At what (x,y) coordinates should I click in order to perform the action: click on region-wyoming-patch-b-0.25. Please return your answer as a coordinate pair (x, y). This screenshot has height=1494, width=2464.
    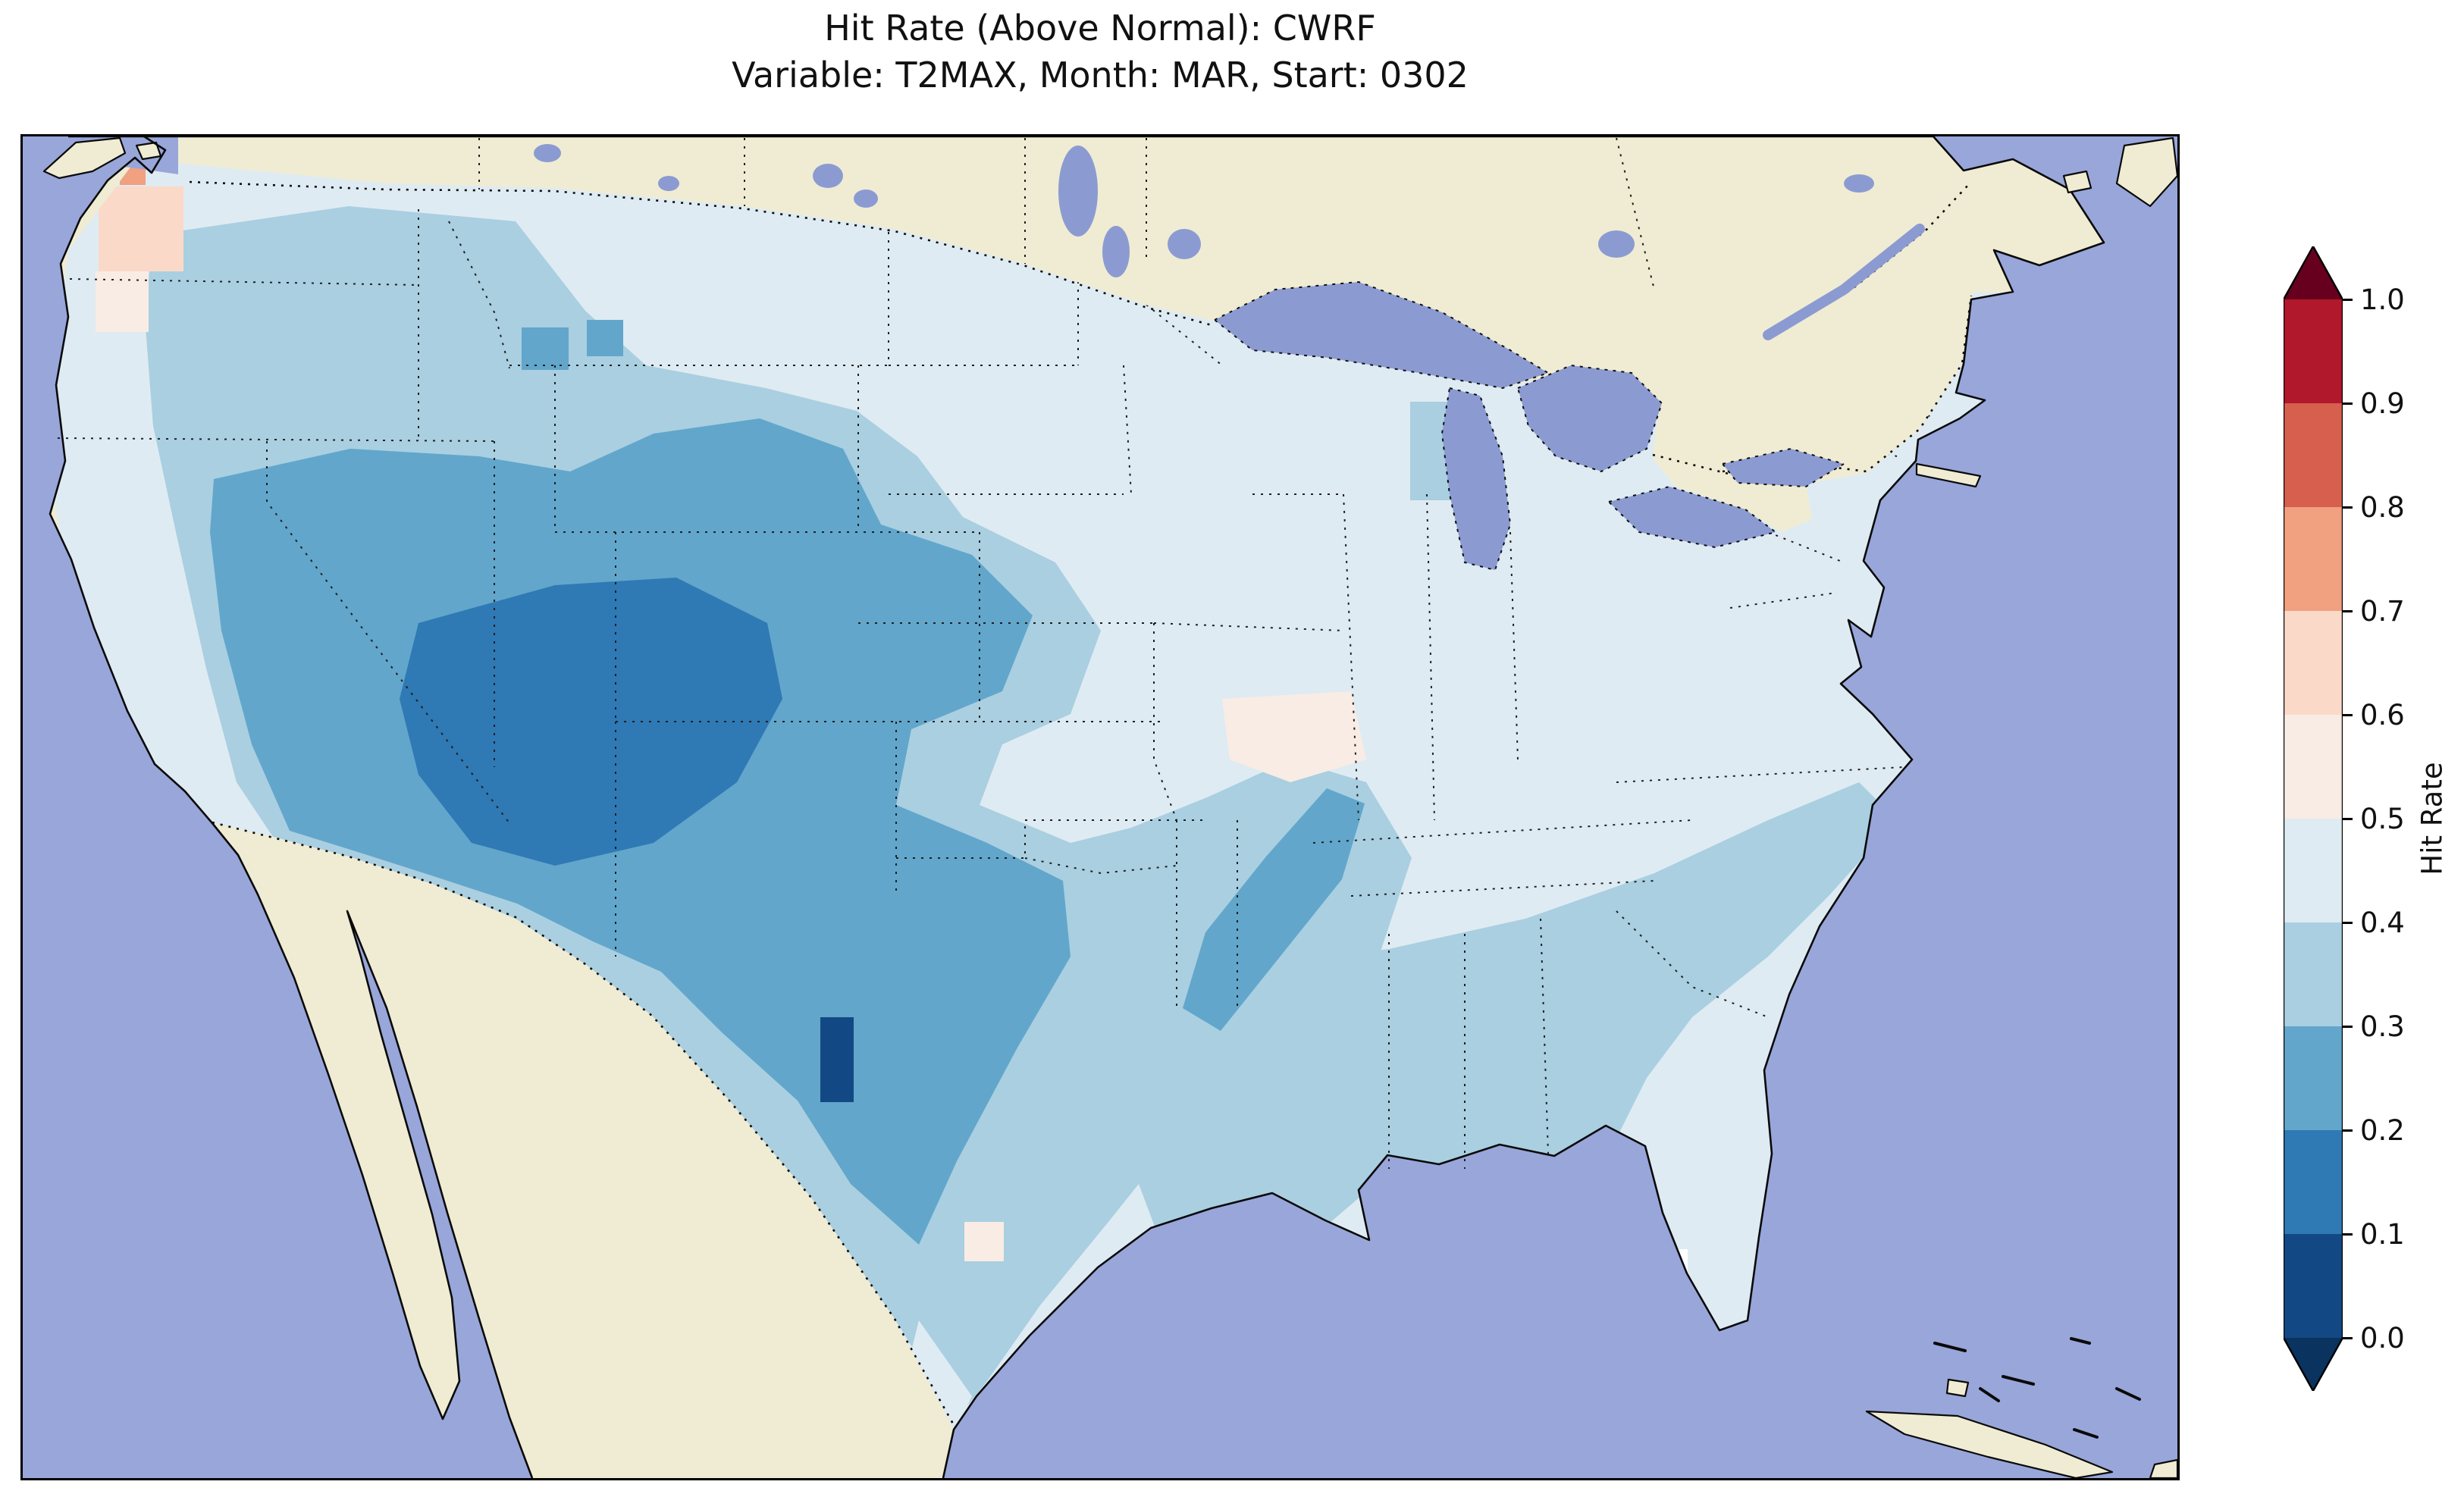
    Looking at the image, I should click on (605, 338).